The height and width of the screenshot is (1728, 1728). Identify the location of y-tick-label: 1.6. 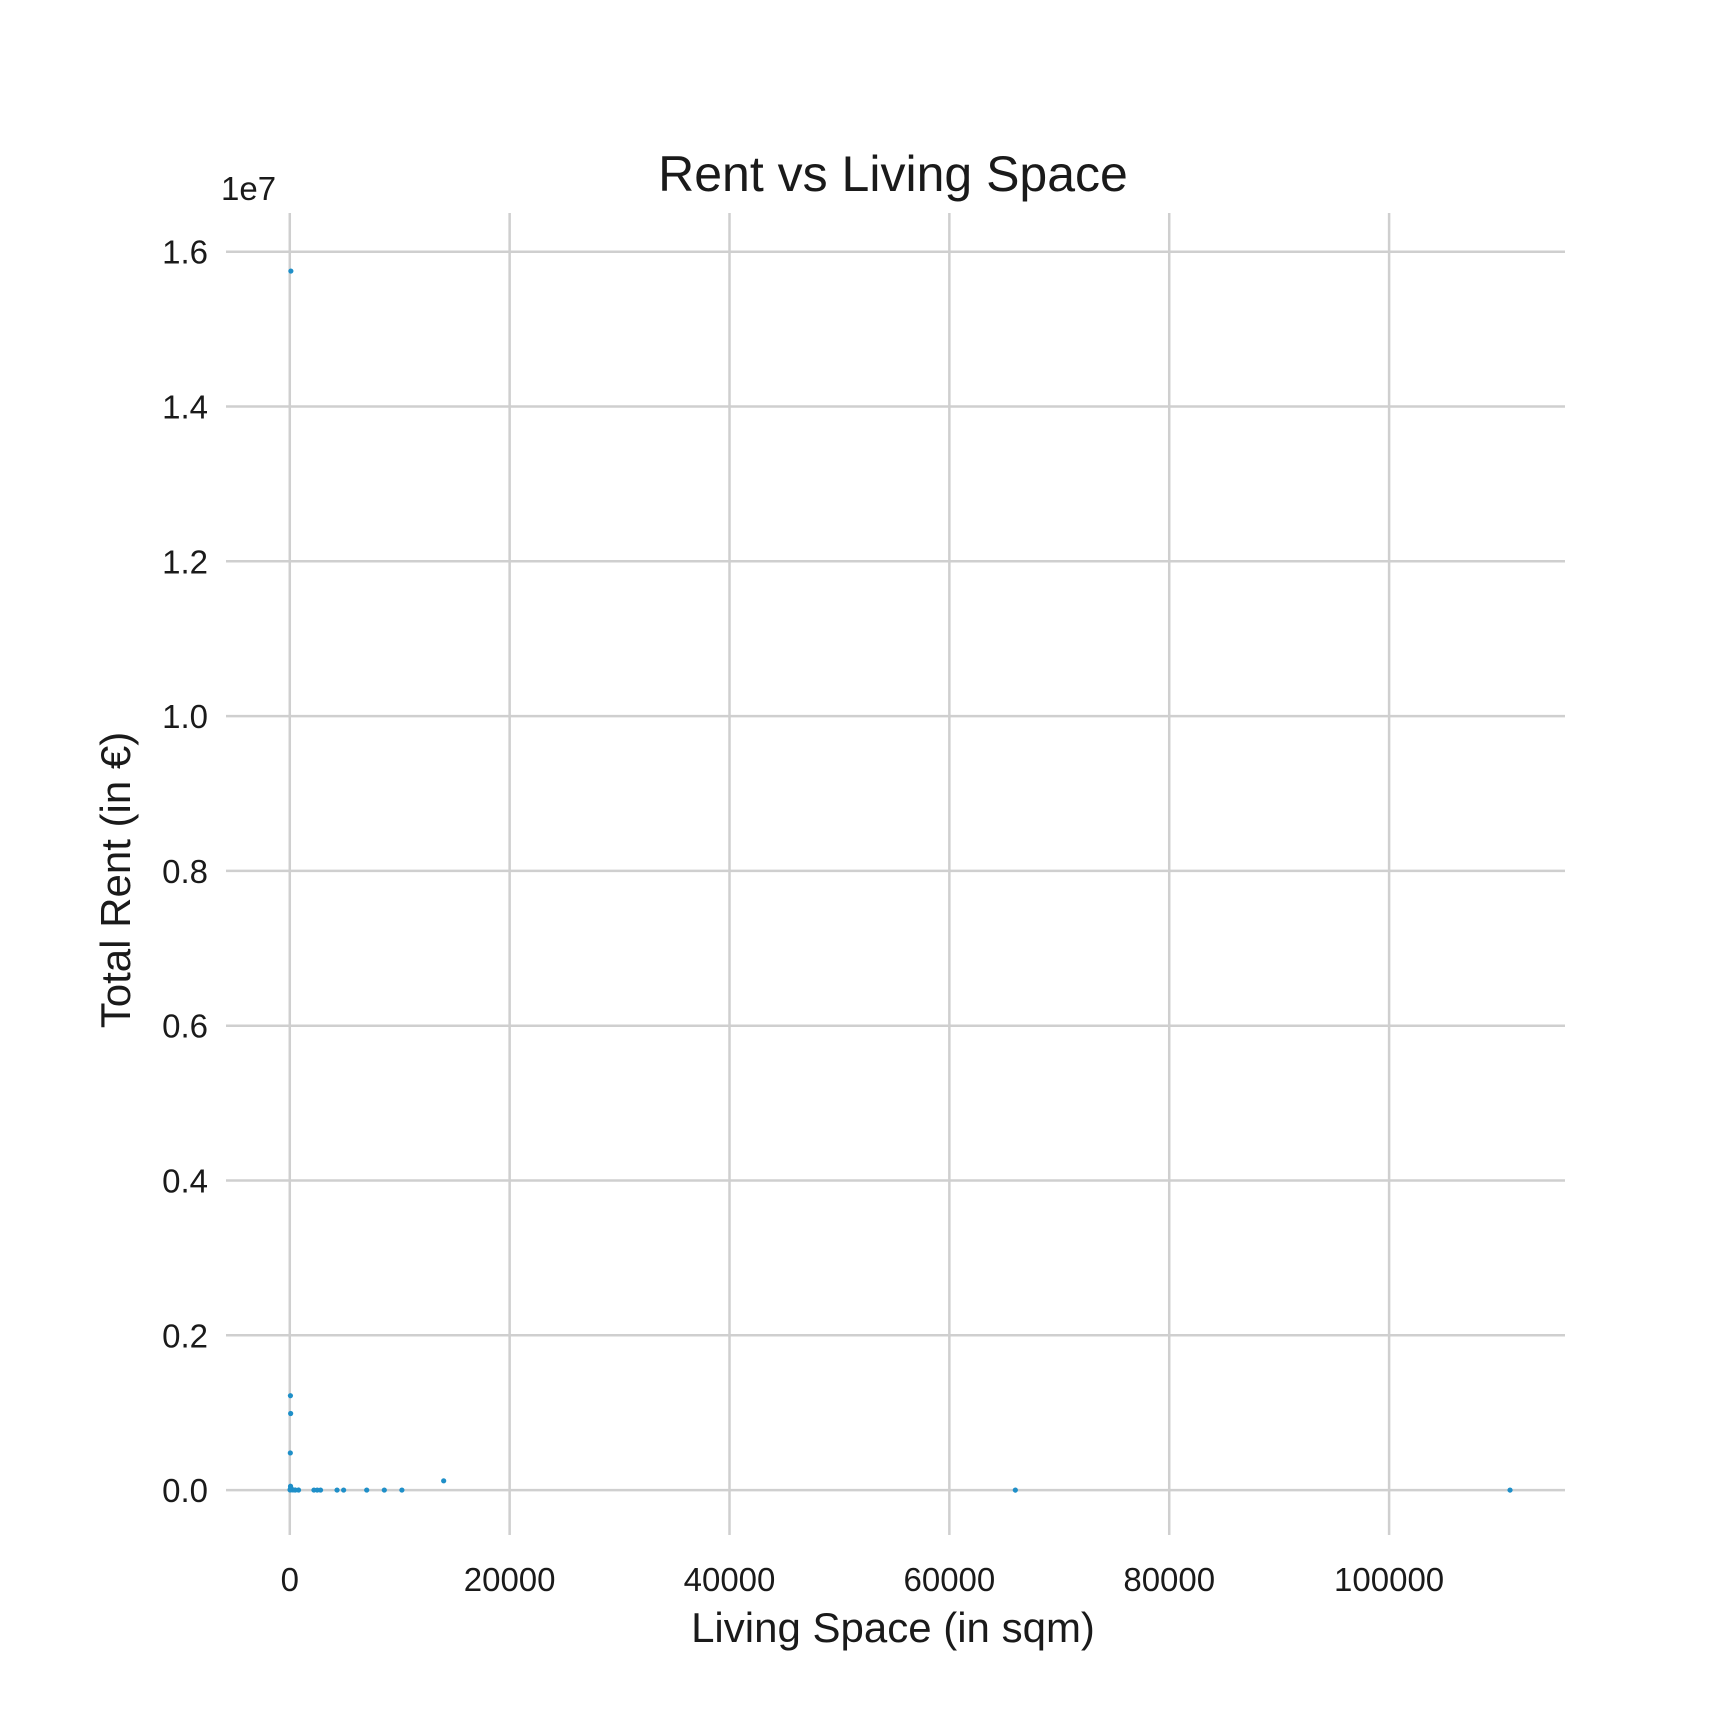
(185, 252).